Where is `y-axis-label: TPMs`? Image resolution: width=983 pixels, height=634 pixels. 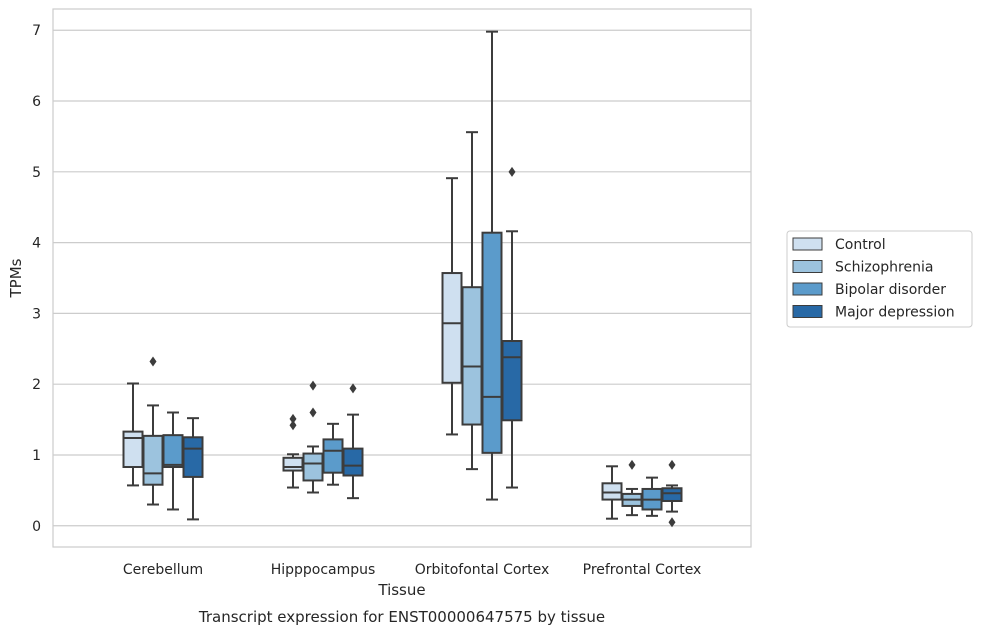
y-axis-label: TPMs is located at coordinates (16, 278).